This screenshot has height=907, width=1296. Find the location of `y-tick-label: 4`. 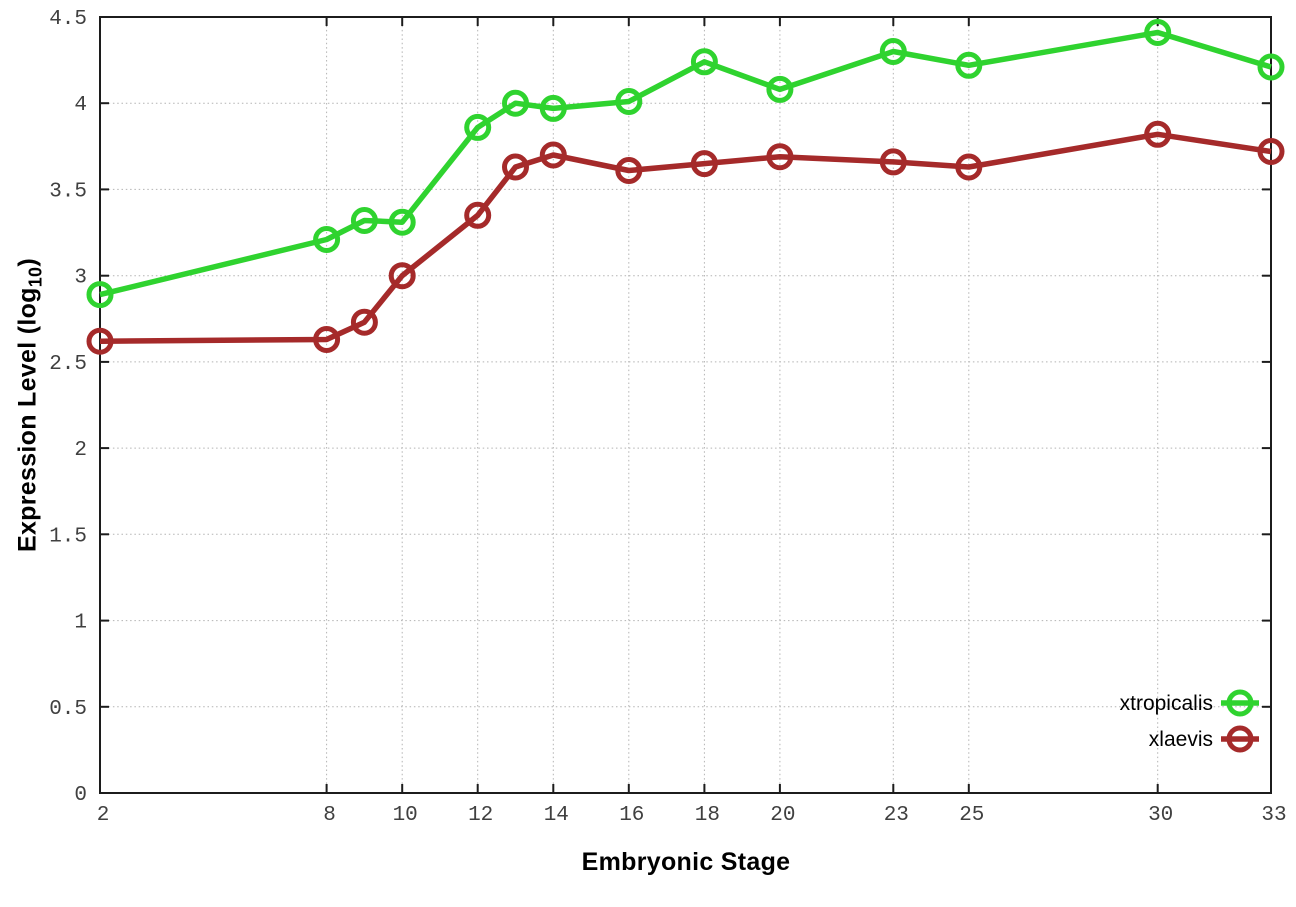

y-tick-label: 4 is located at coordinates (80, 105).